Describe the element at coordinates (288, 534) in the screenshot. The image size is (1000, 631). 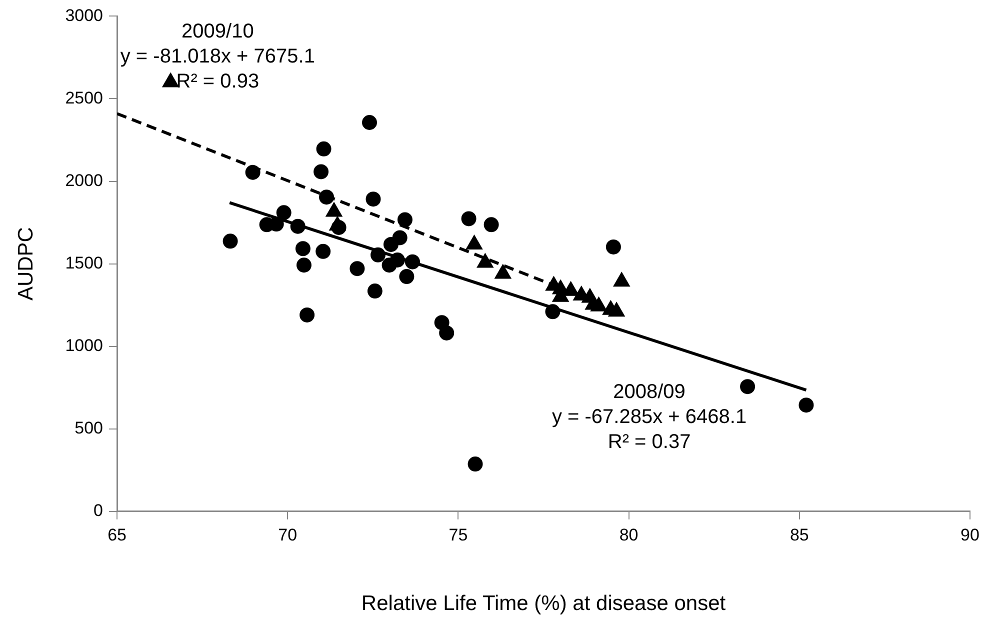
I see `x-tick-label: 70` at that location.